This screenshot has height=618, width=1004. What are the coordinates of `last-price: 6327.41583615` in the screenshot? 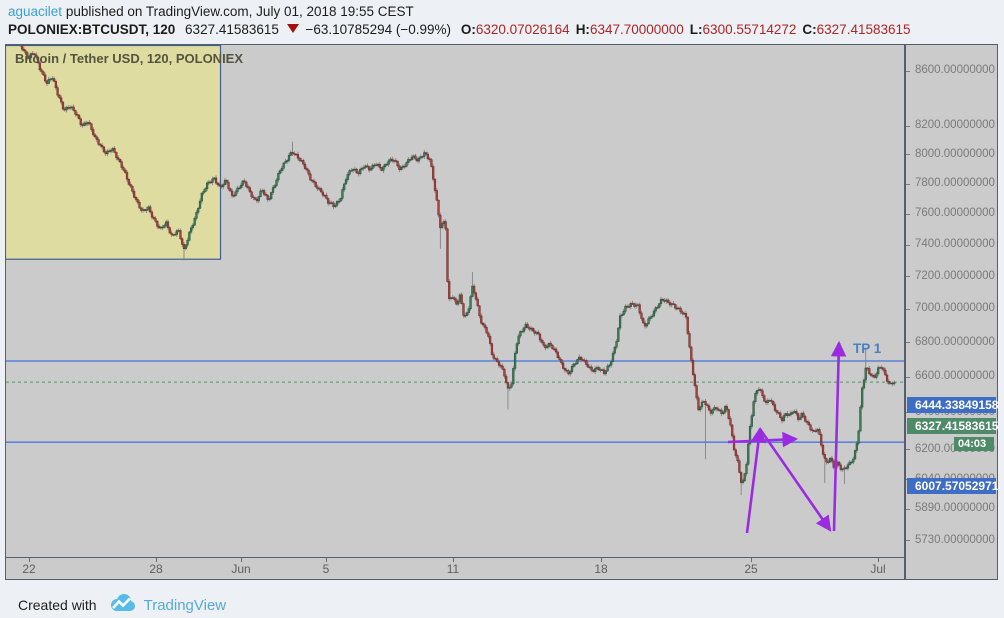 It's located at (232, 29).